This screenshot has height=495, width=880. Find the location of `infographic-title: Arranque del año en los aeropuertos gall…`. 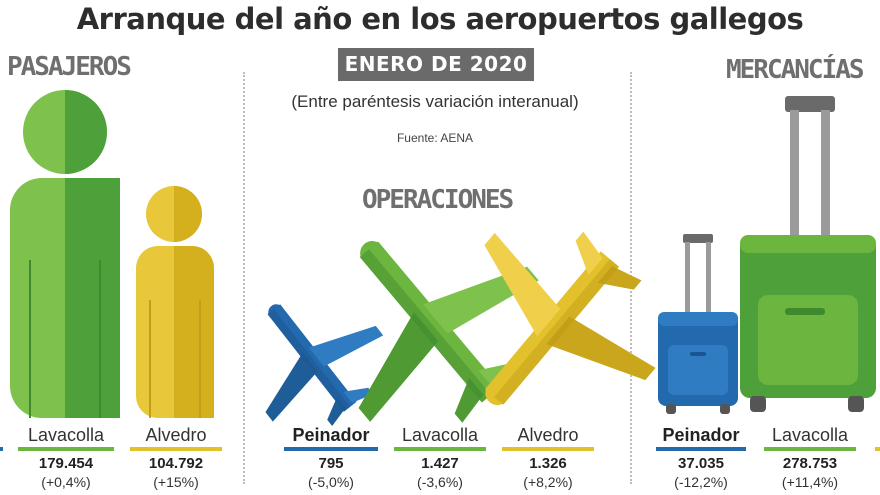

infographic-title: Arranque del año en los aeropuertos gall… is located at coordinates (440, 19).